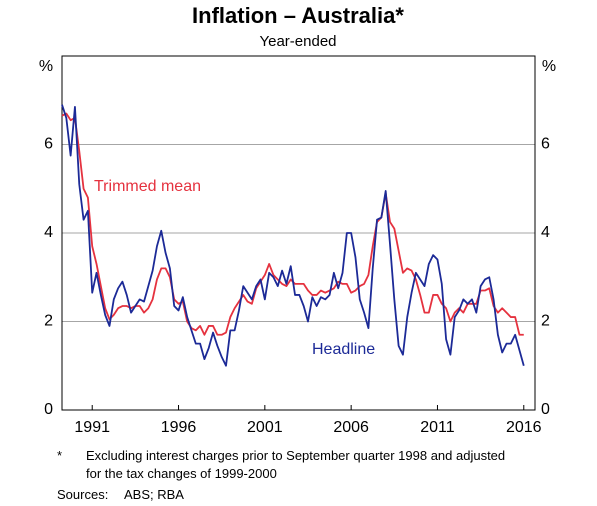 The image size is (597, 506). I want to click on x-tick-label: 2016, so click(524, 427).